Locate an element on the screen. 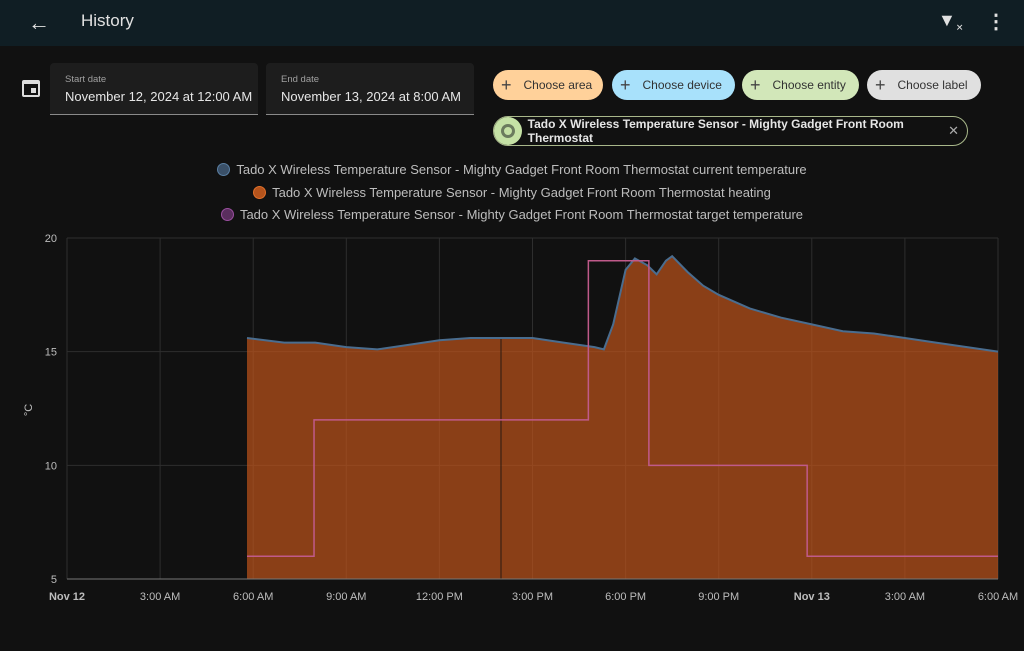  x-tick-label: 6:00 PM is located at coordinates (625, 597).